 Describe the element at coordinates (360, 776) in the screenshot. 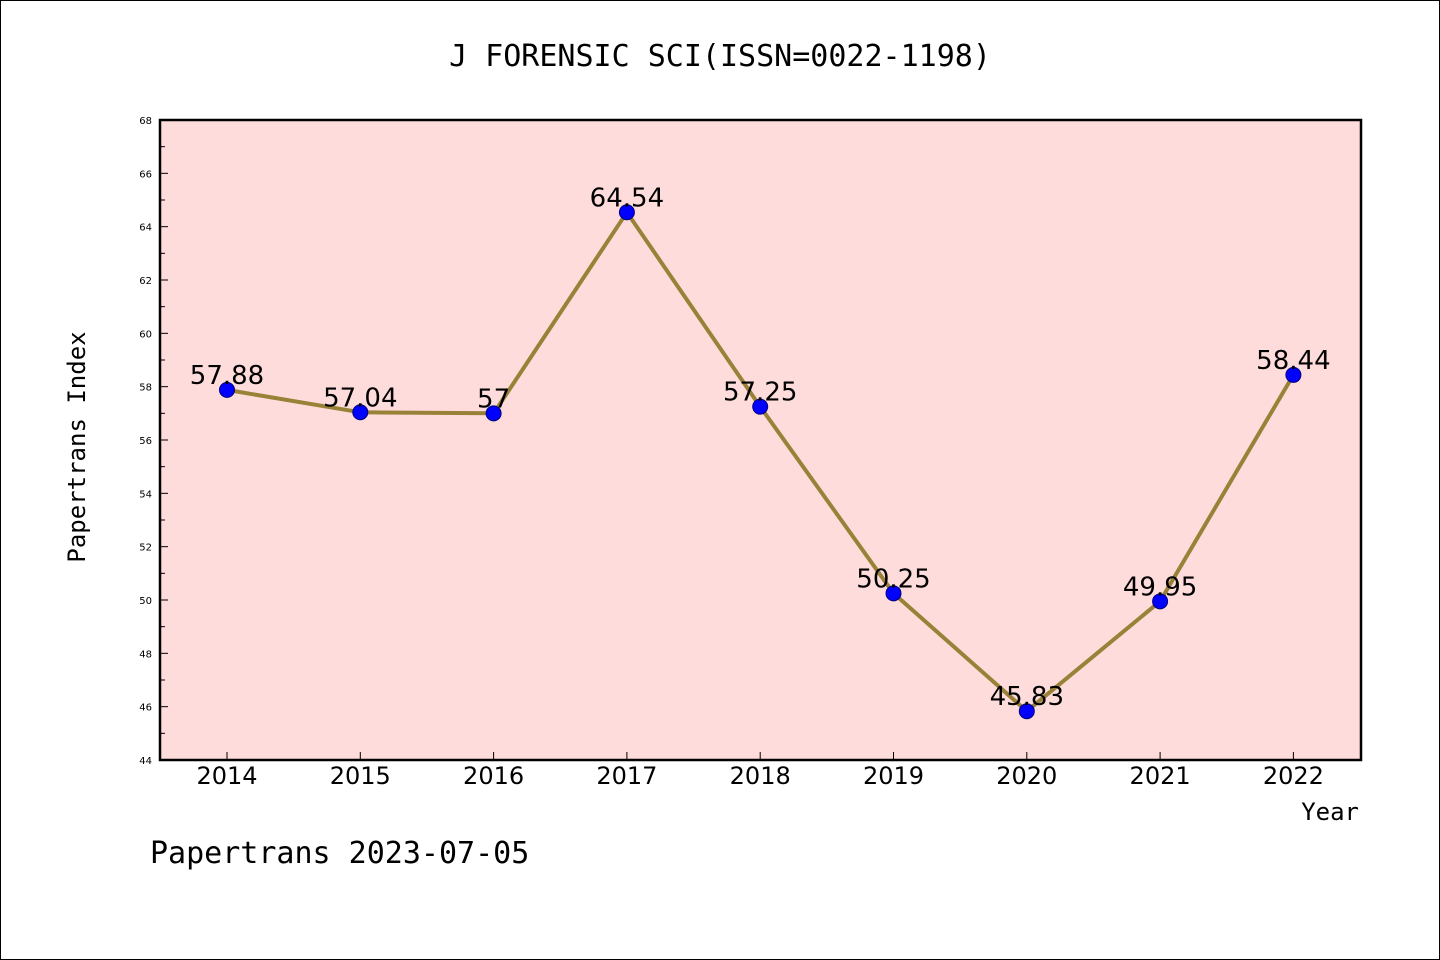

I see `x-tick-label: 2015` at that location.